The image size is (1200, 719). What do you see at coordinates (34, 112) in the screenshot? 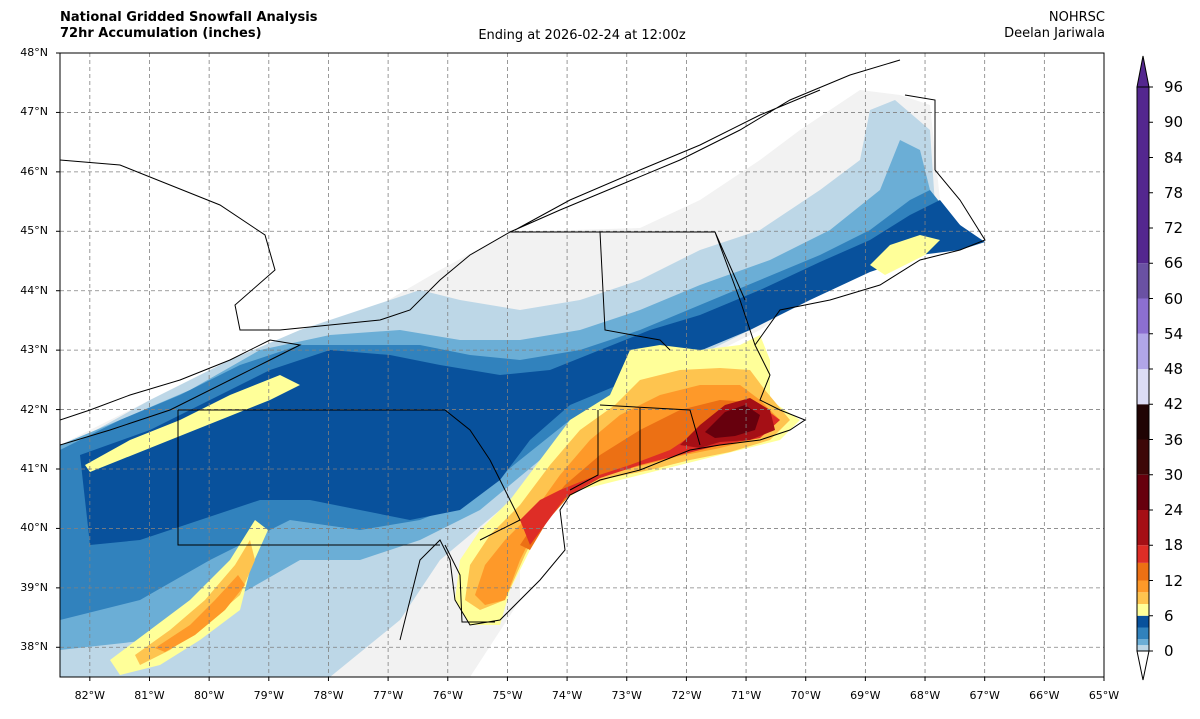
I see `latitude-label: 47°N` at bounding box center [34, 112].